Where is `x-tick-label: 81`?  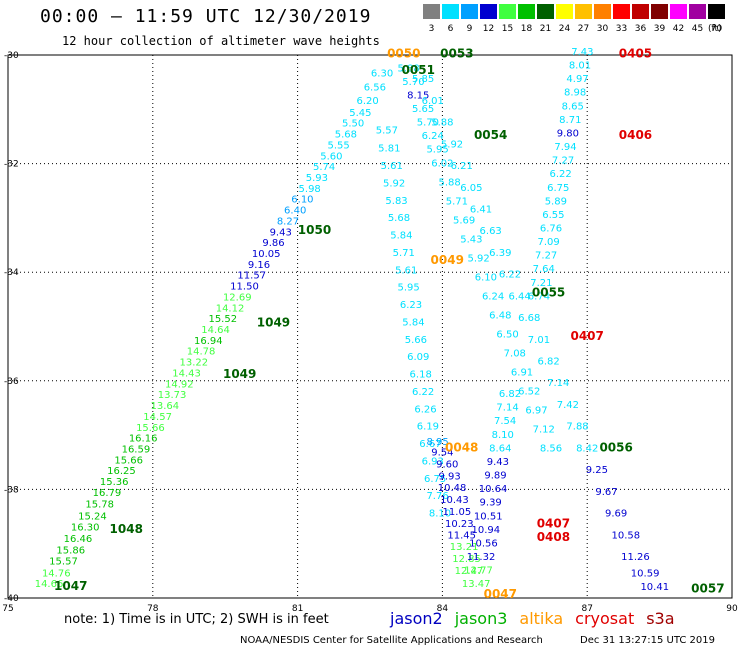
x-tick-label: 81 is located at coordinates (297, 609).